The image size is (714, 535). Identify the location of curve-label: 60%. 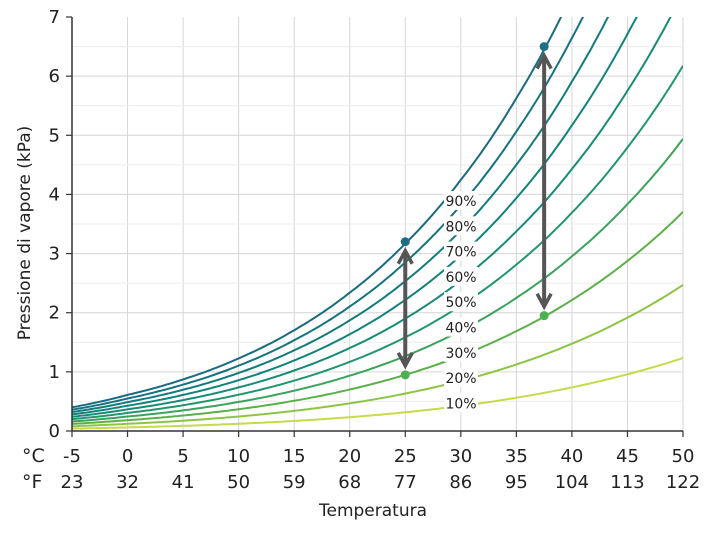
(460, 278).